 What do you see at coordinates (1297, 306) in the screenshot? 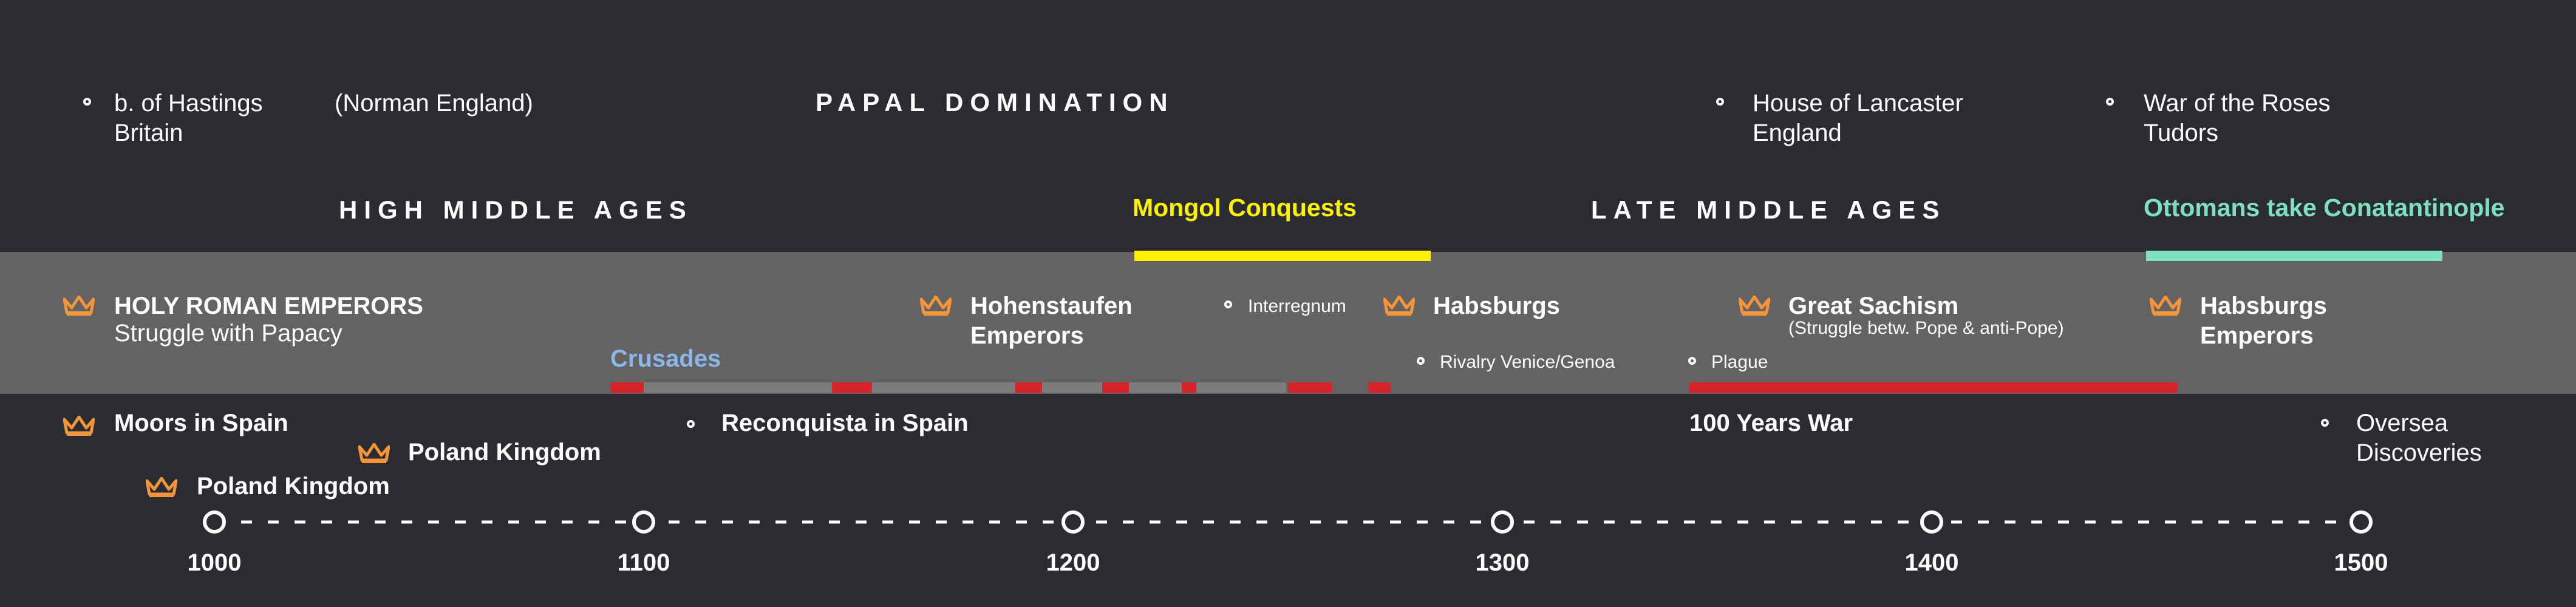
I see `interregnum-label: Interregnum` at bounding box center [1297, 306].